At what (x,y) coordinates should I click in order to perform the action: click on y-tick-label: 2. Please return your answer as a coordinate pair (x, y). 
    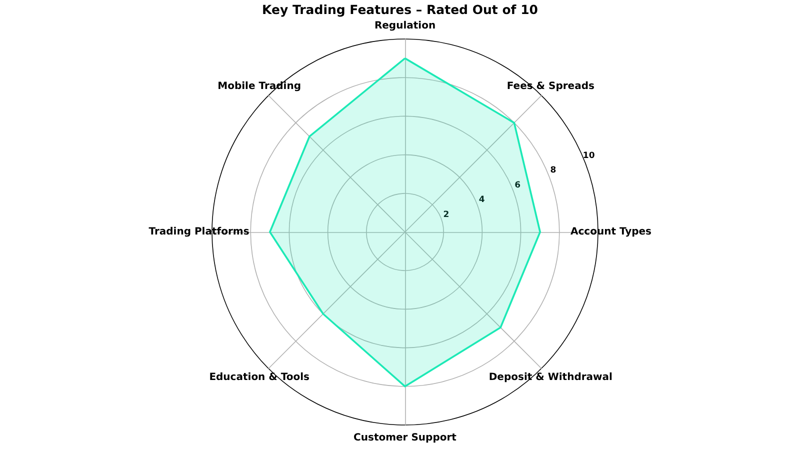
    Looking at the image, I should click on (446, 215).